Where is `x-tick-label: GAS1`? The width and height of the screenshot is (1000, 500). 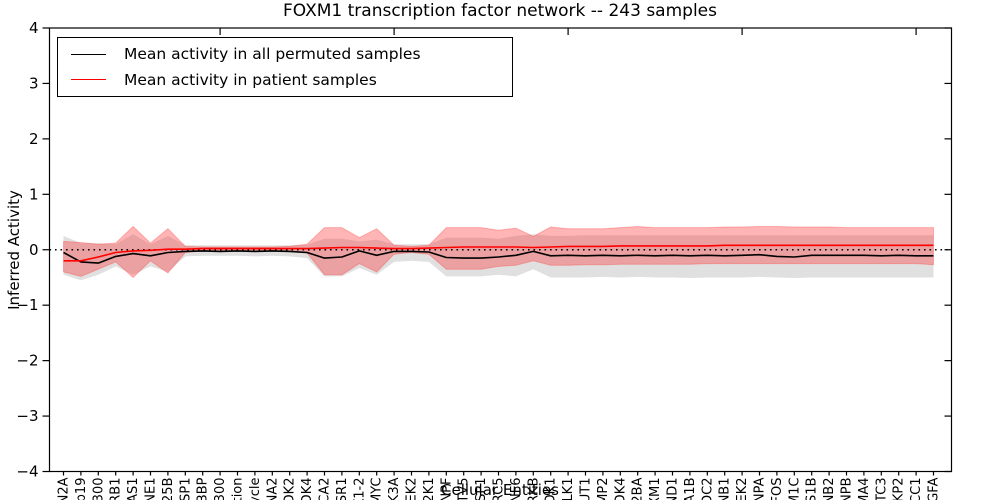
x-tick-label: GAS1 is located at coordinates (133, 489).